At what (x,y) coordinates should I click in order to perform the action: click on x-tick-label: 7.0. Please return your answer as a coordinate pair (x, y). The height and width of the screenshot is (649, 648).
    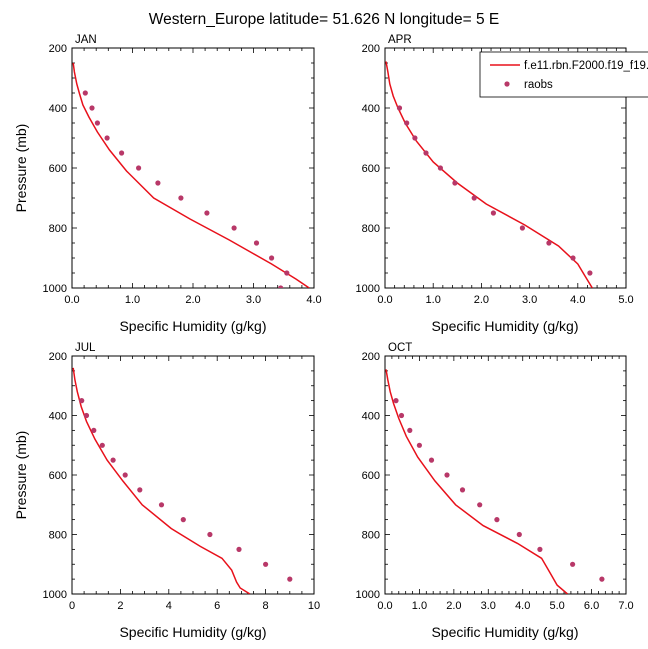
    Looking at the image, I should click on (625, 606).